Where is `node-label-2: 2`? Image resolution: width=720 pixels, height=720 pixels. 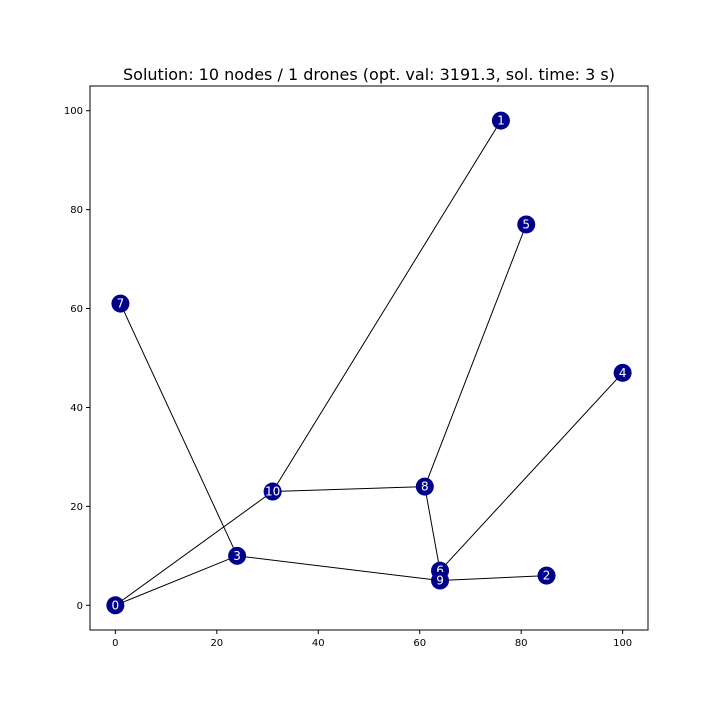
node-label-2: 2 is located at coordinates (547, 576).